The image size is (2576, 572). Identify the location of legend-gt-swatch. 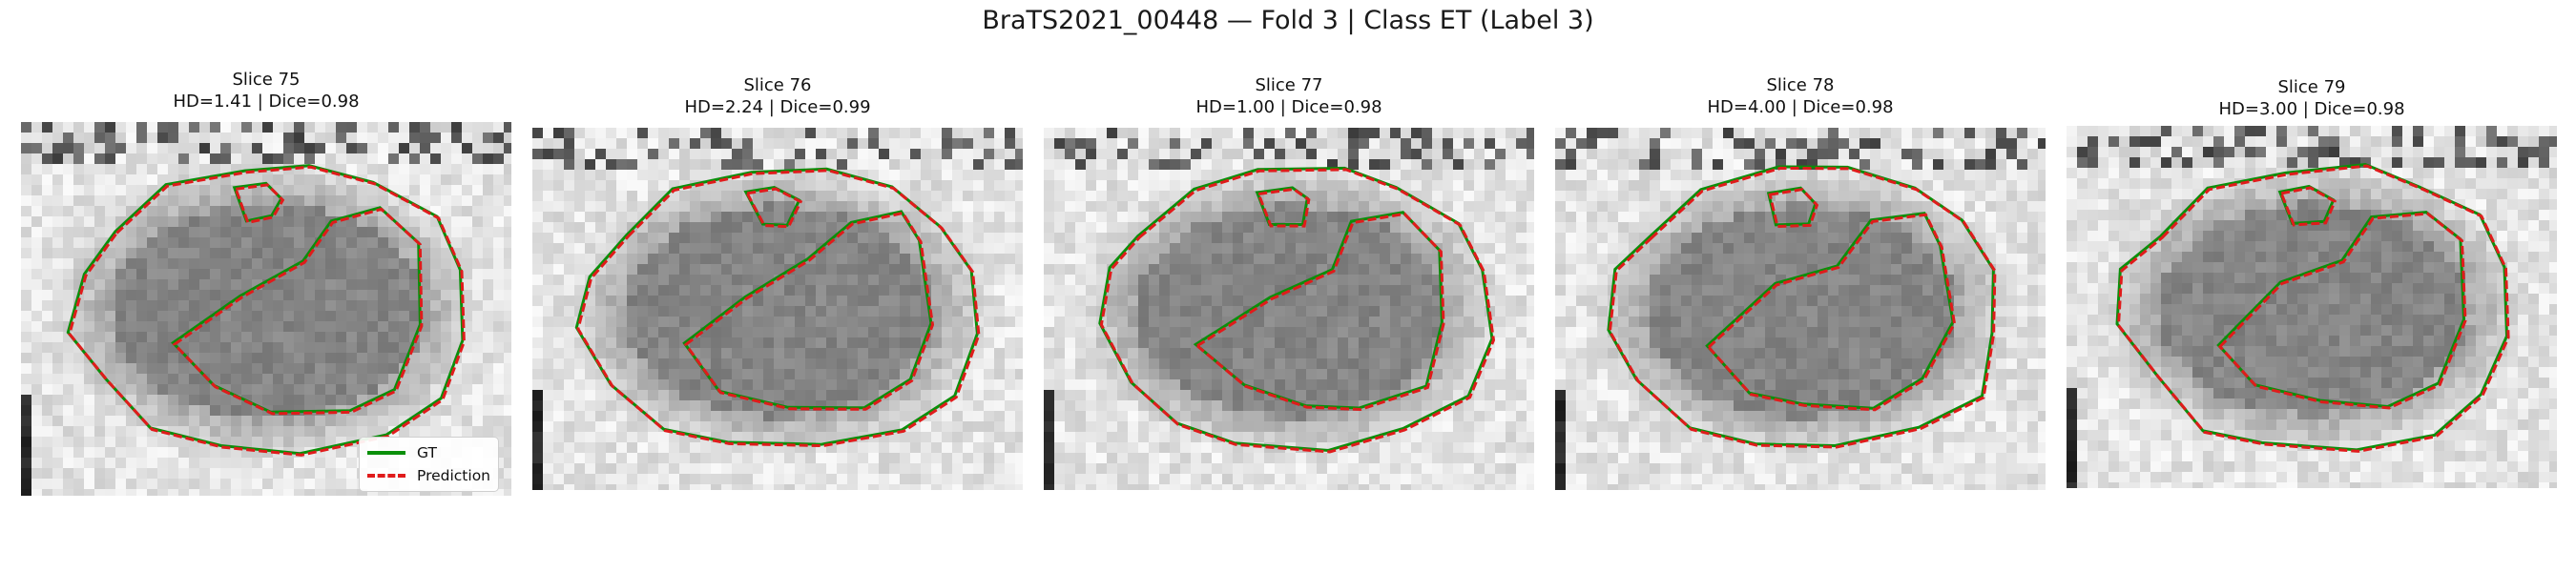
(386, 453).